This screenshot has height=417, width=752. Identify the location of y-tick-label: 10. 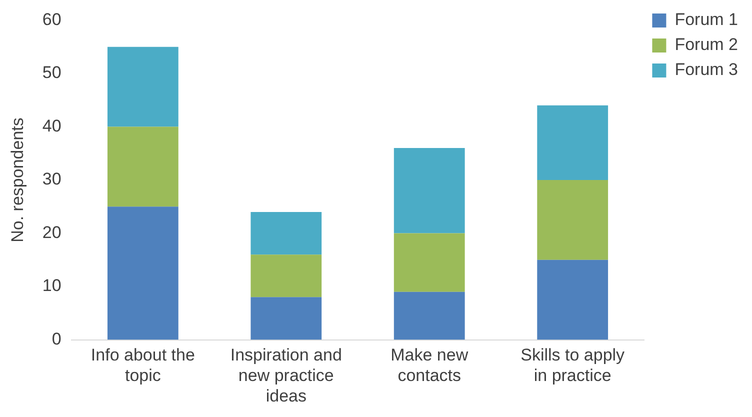
(52, 286).